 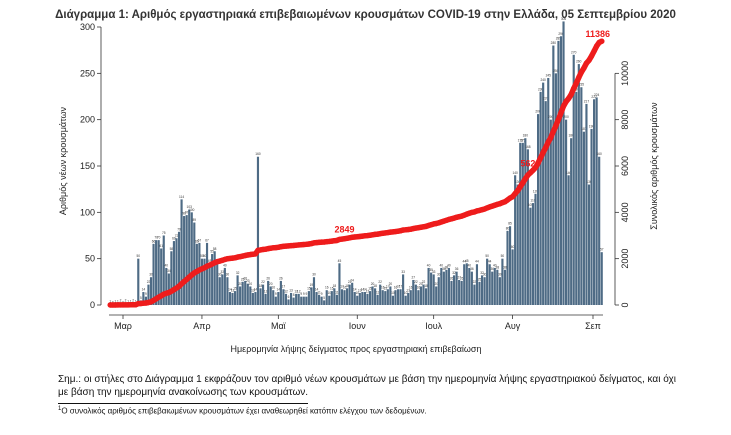 I want to click on bar-label: 55, so click(x=212, y=252).